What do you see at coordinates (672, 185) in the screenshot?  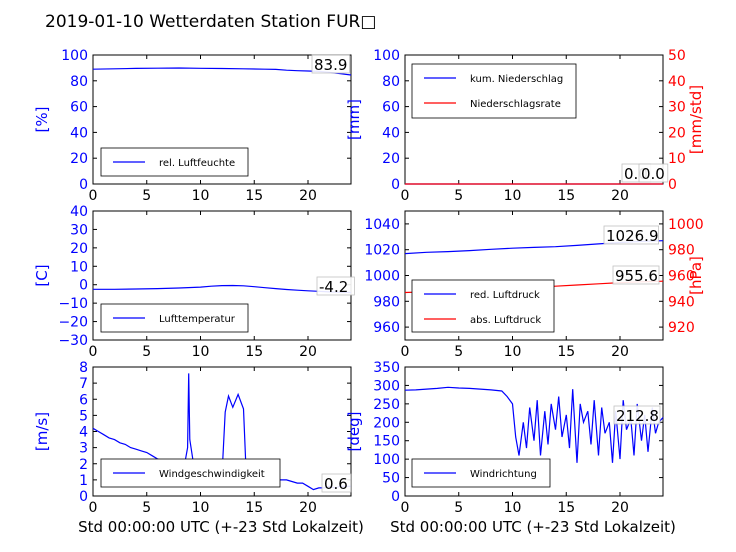 I see `y2-tick-label: 0` at bounding box center [672, 185].